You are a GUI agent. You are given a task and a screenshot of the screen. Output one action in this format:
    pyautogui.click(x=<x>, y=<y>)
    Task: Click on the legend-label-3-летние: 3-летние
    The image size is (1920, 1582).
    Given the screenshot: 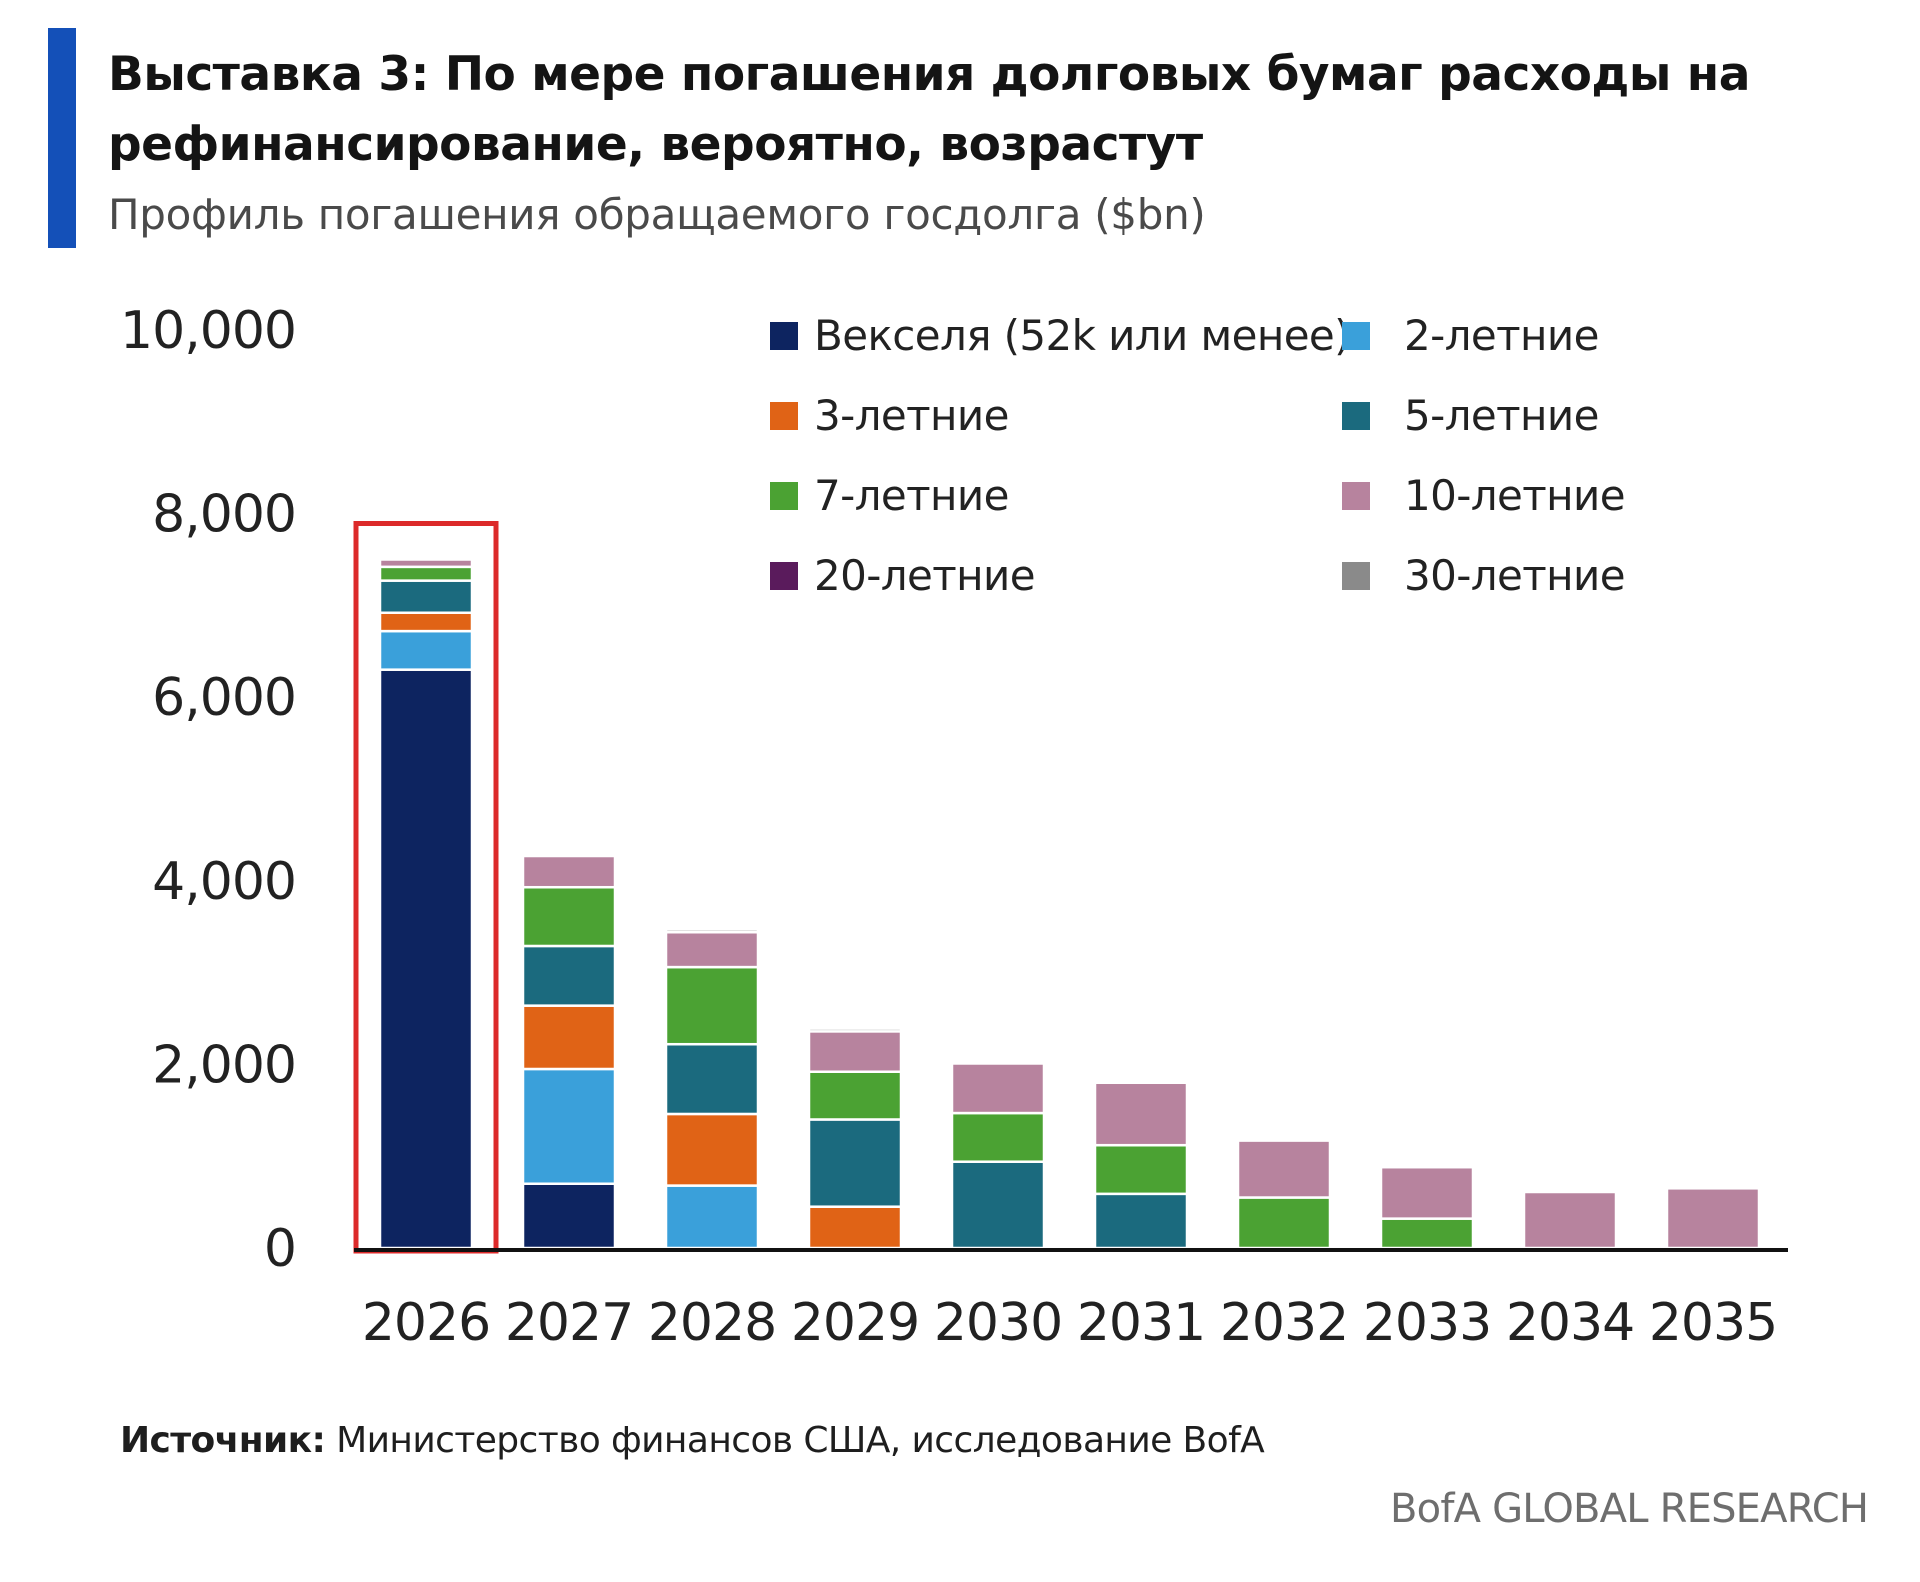 What is the action you would take?
    pyautogui.click(x=911, y=415)
    